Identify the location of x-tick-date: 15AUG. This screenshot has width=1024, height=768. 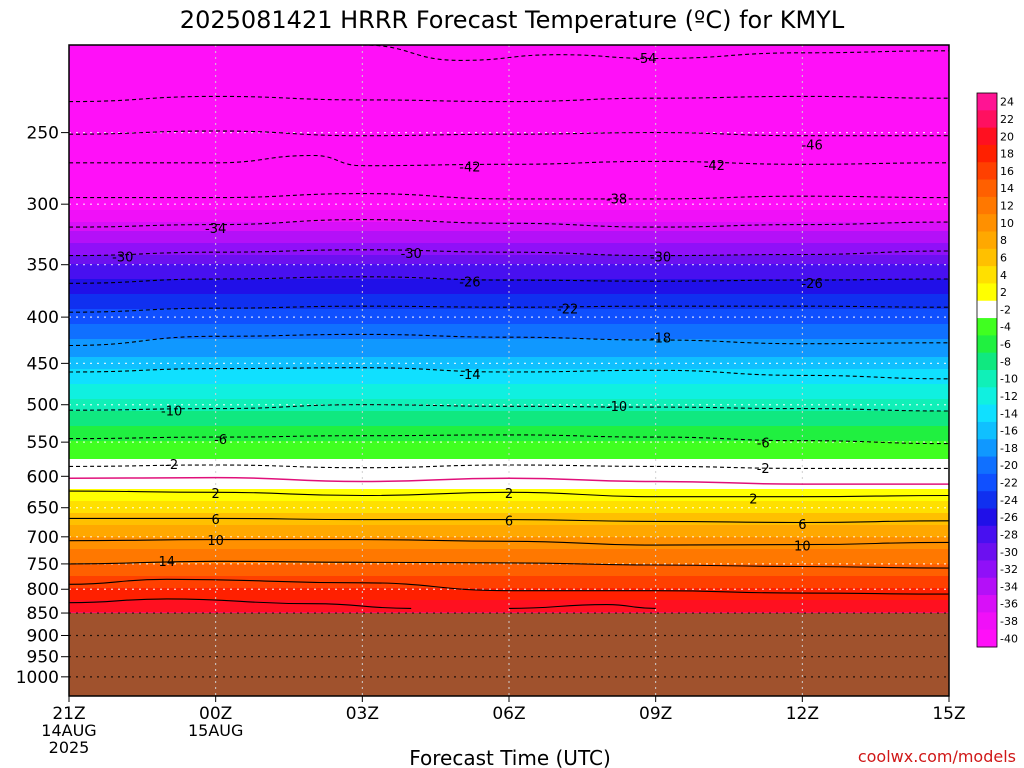
(215, 730).